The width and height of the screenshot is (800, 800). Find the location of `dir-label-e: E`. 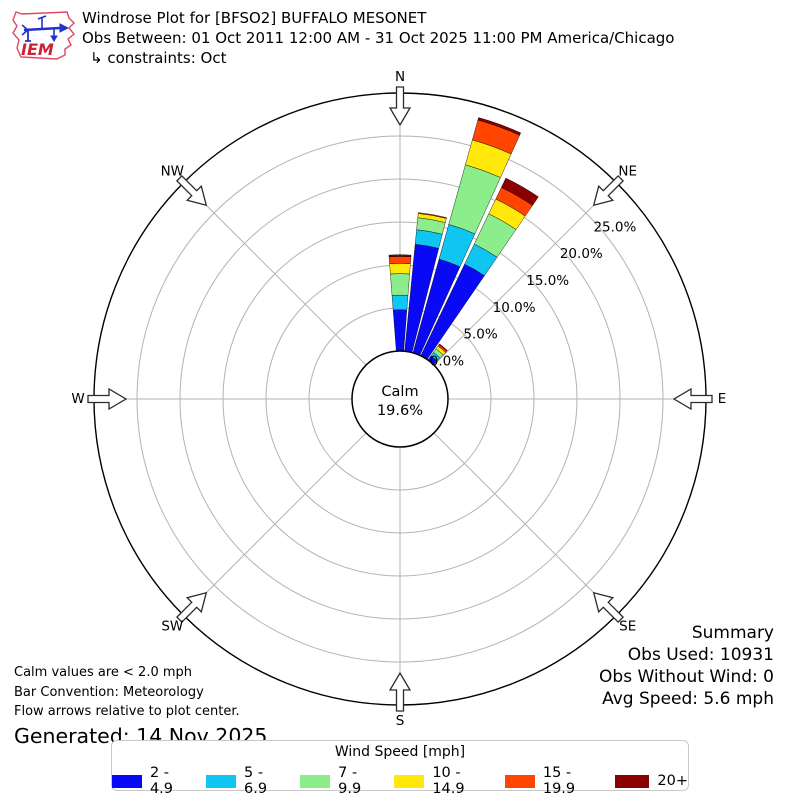

dir-label-e: E is located at coordinates (722, 399).